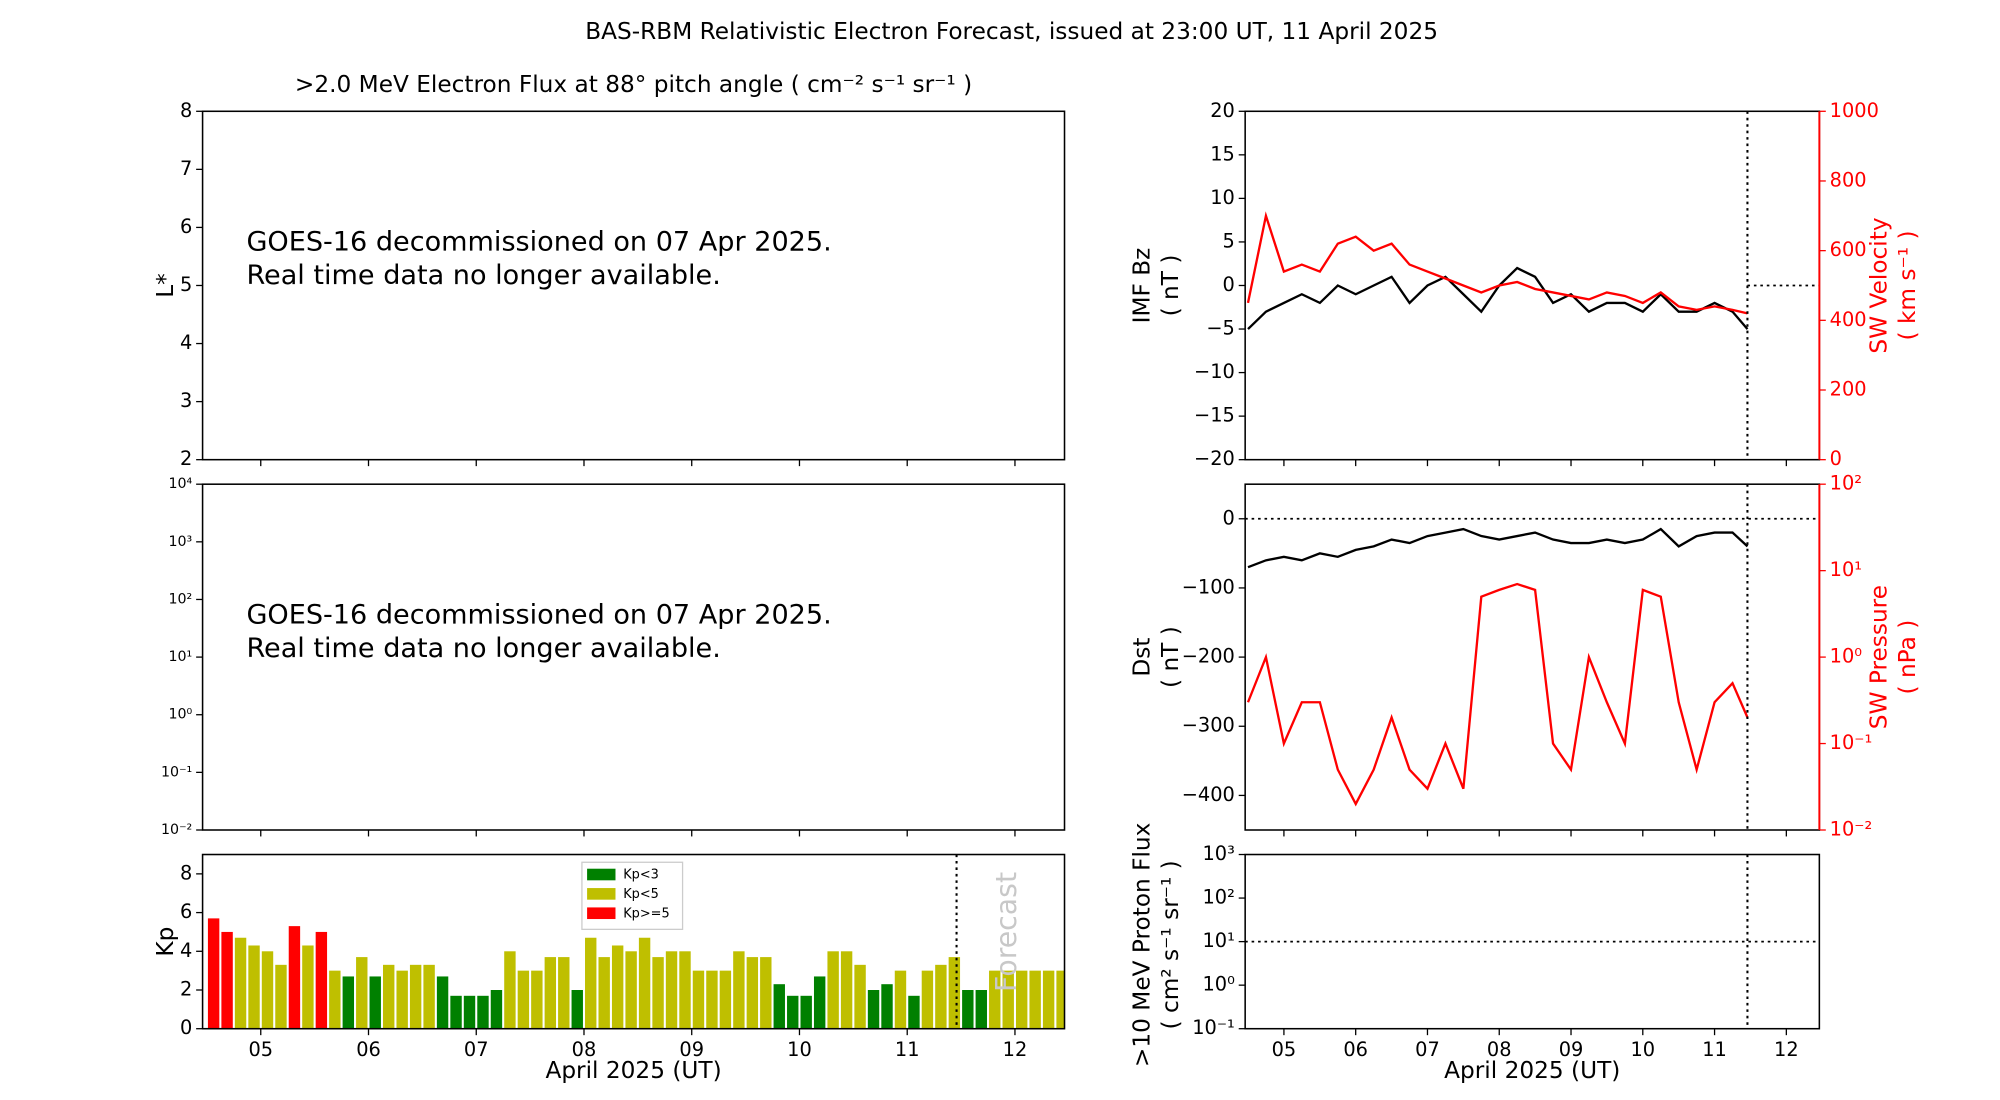 The height and width of the screenshot is (1100, 2000). What do you see at coordinates (1848, 249) in the screenshot?
I see `y2-tick-label: 600` at bounding box center [1848, 249].